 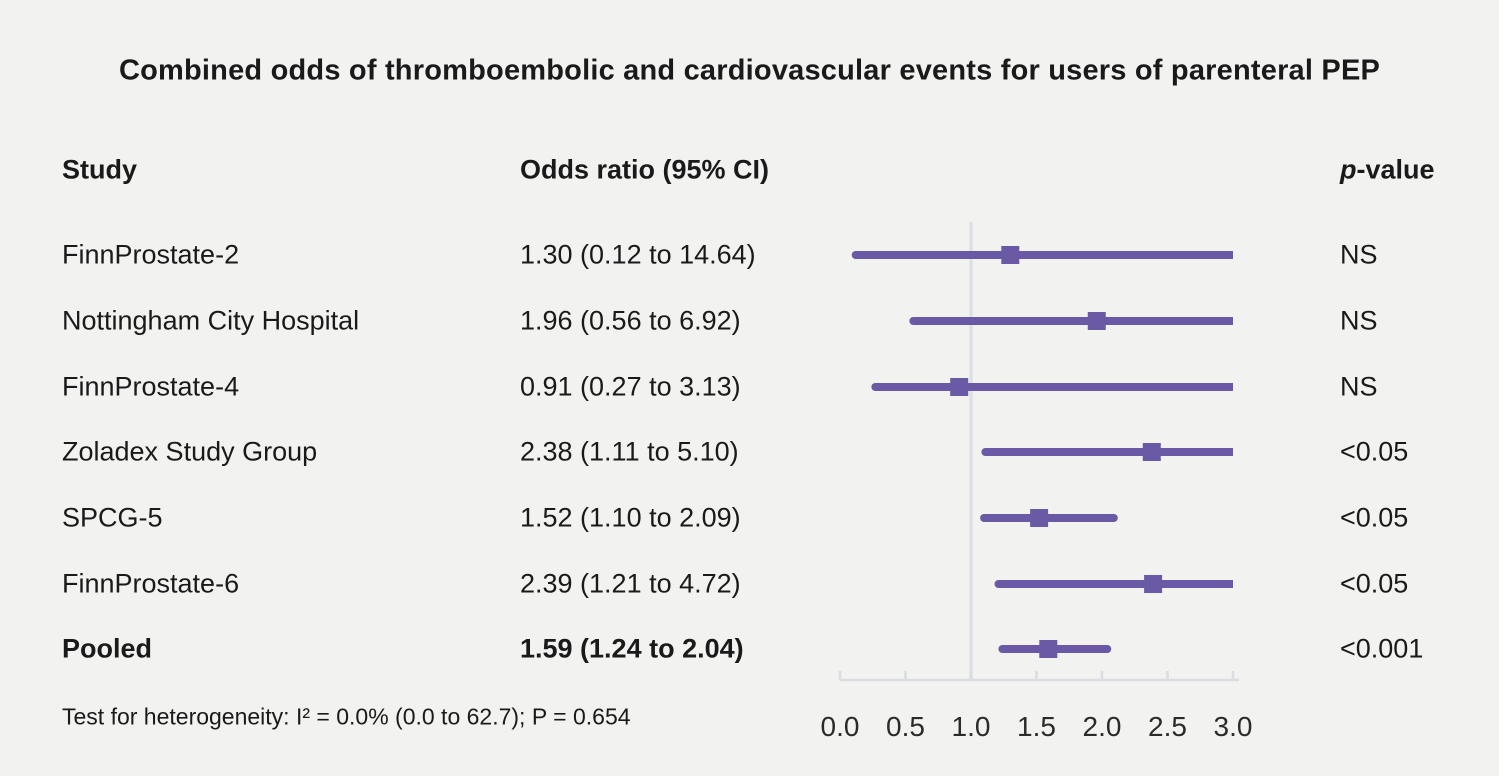 I want to click on column-header-p-value: p-value, so click(x=1387, y=170).